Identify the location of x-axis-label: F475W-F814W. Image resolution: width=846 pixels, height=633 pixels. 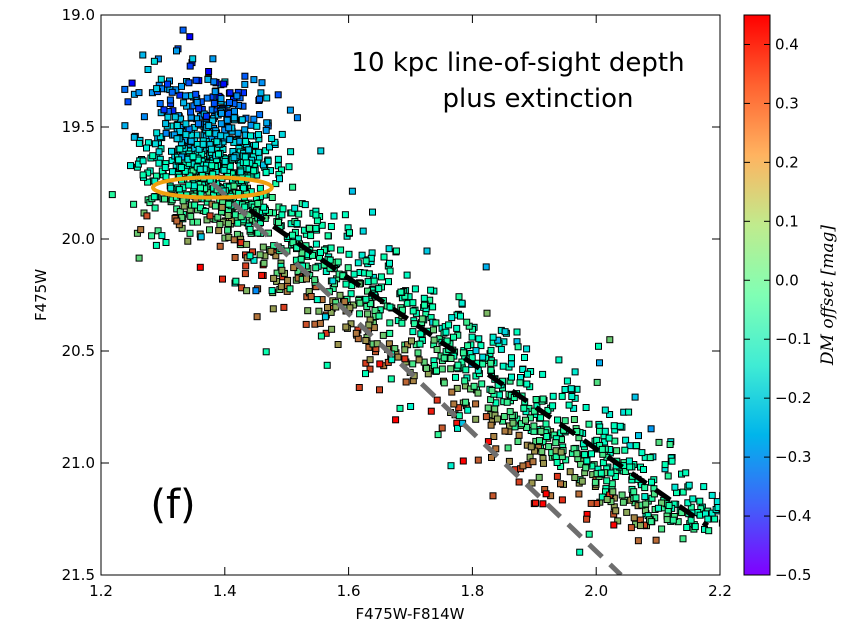
(410, 614).